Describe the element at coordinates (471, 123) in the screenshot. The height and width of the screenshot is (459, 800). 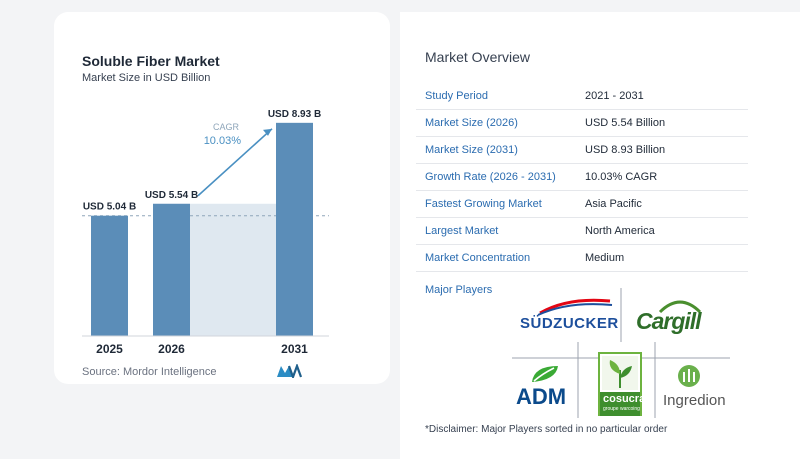
I see `overview-row-label: Market Size (2026)` at that location.